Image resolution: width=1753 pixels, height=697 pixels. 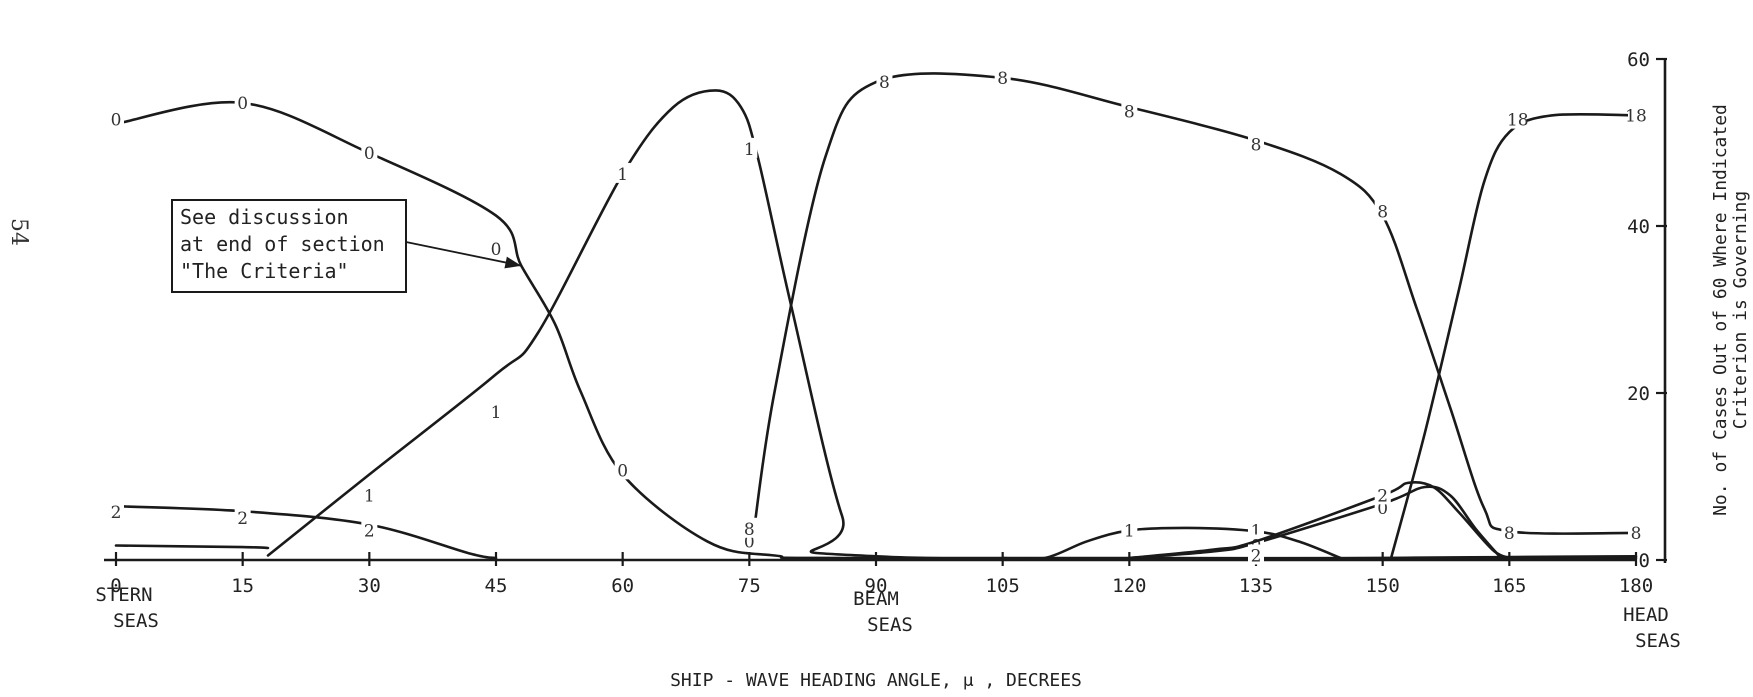 I want to click on x-tick-label: 120, so click(x=1129, y=586).